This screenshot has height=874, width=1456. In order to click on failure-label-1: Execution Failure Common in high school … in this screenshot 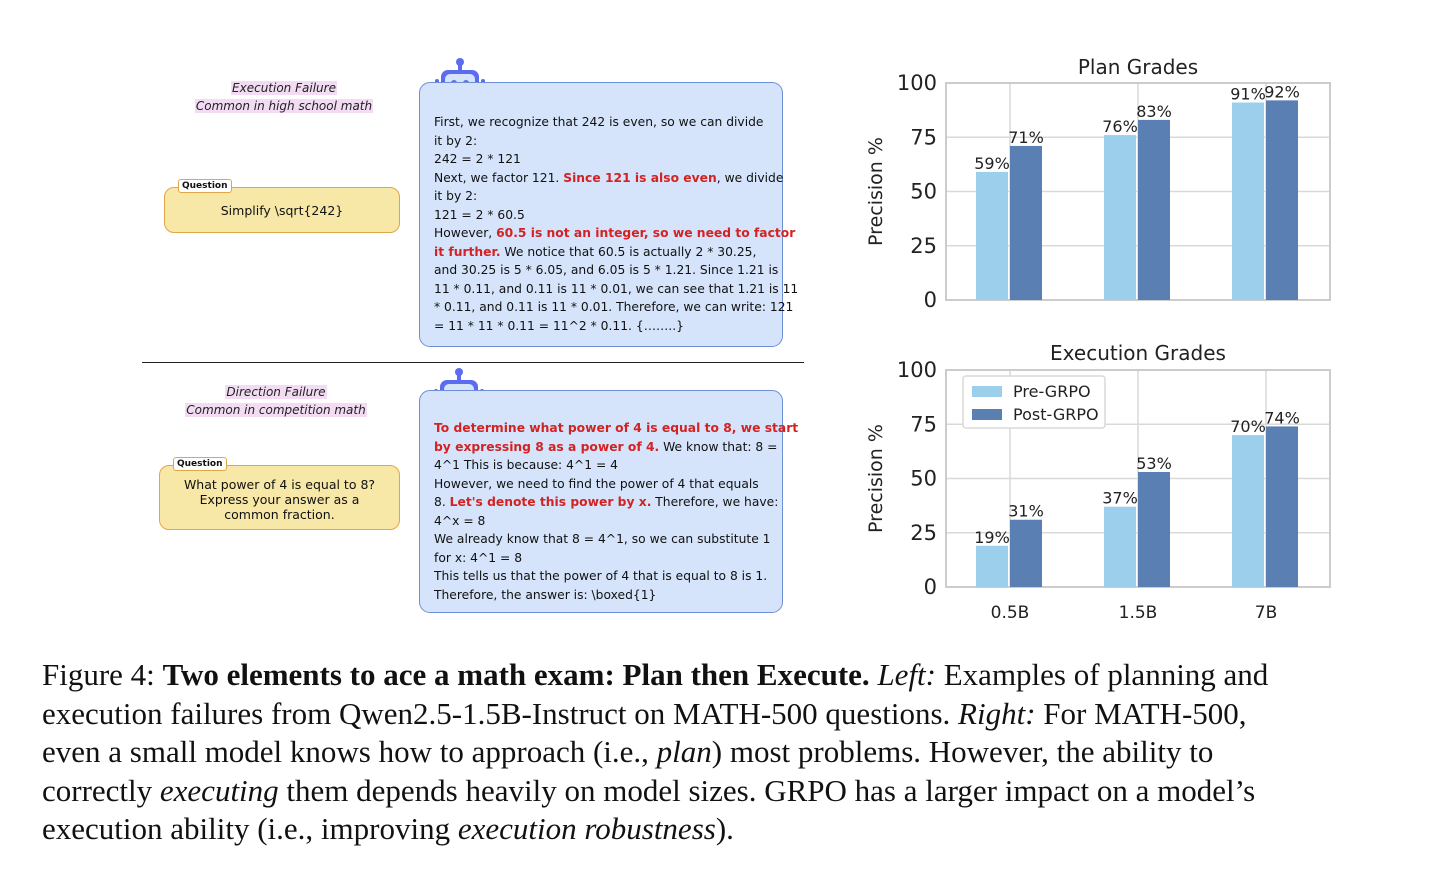, I will do `click(284, 97)`.